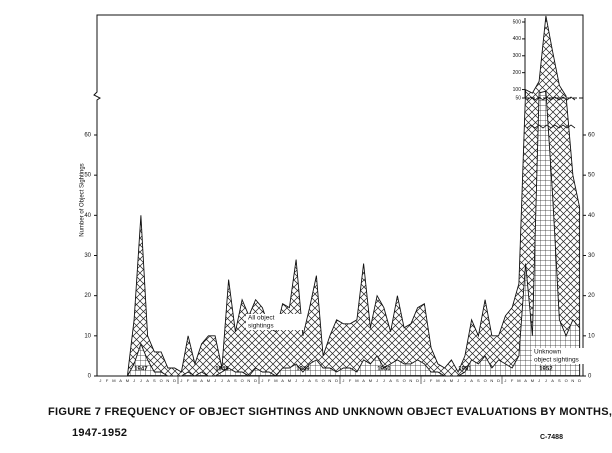  I want to click on inset-tick-label: 100, so click(517, 90).